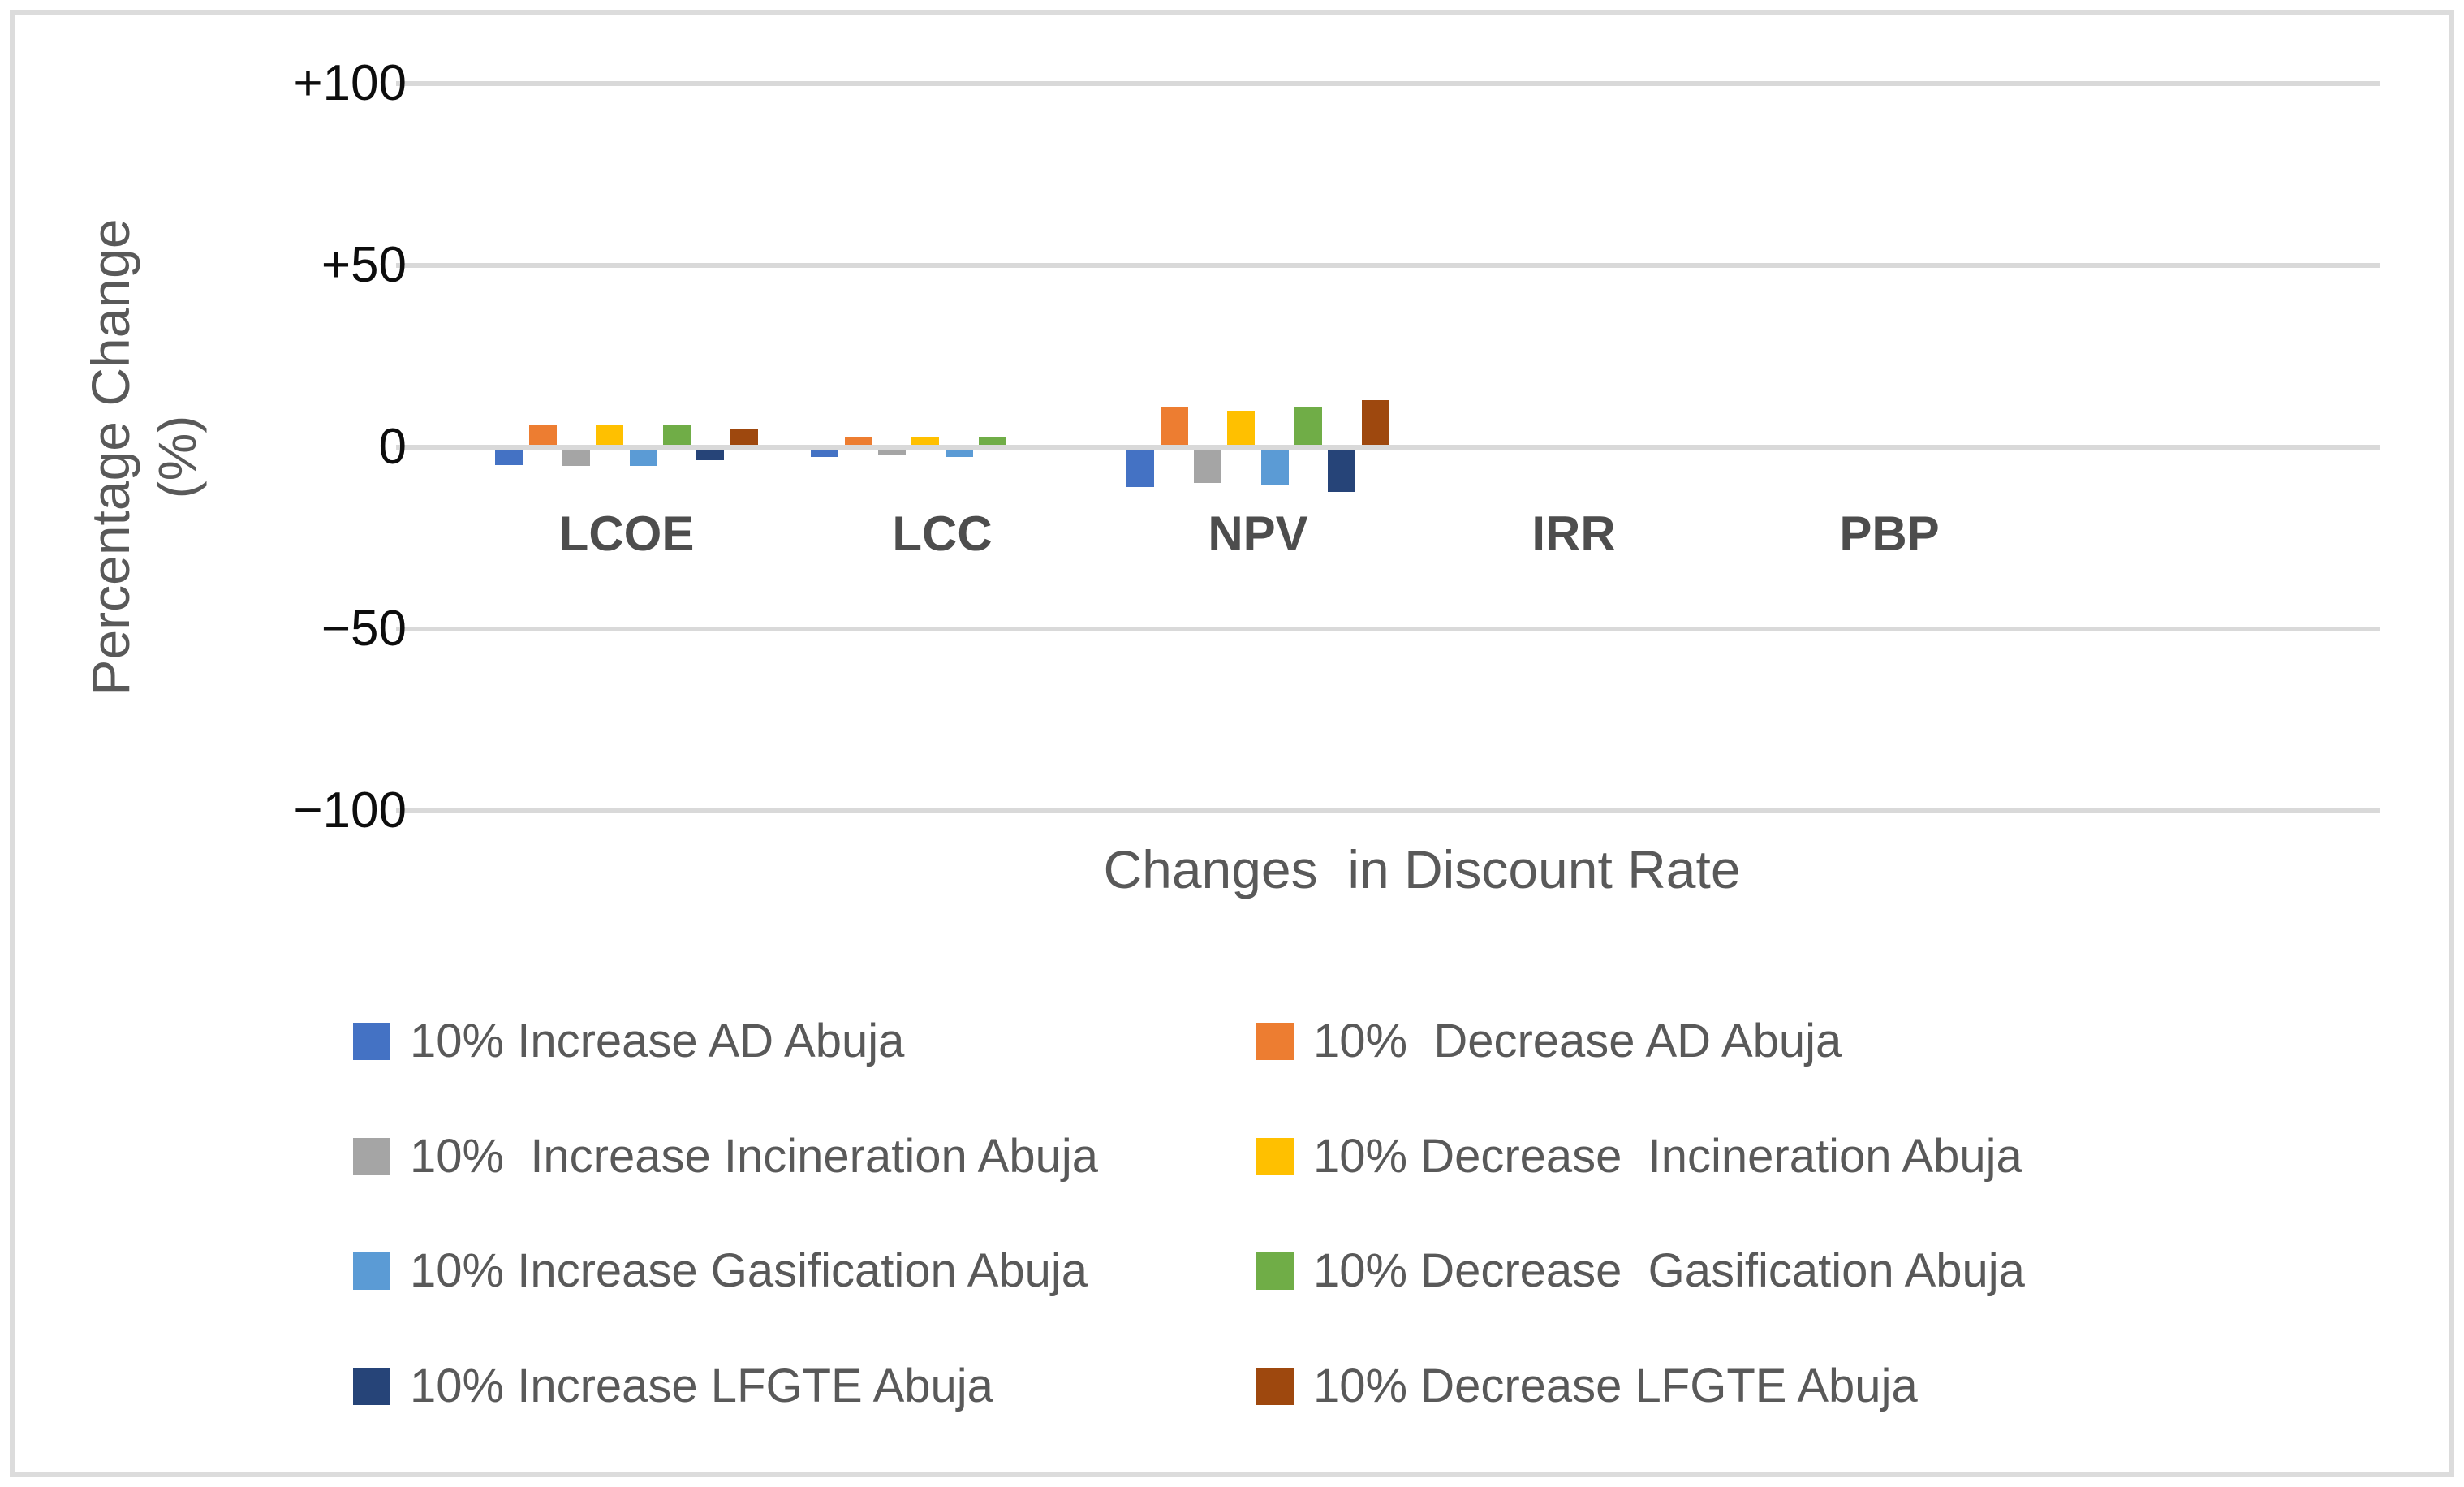 The width and height of the screenshot is (2464, 1487). Describe the element at coordinates (749, 1270) in the screenshot. I see `legend-label: 10% Increase Gasification Abuja` at that location.